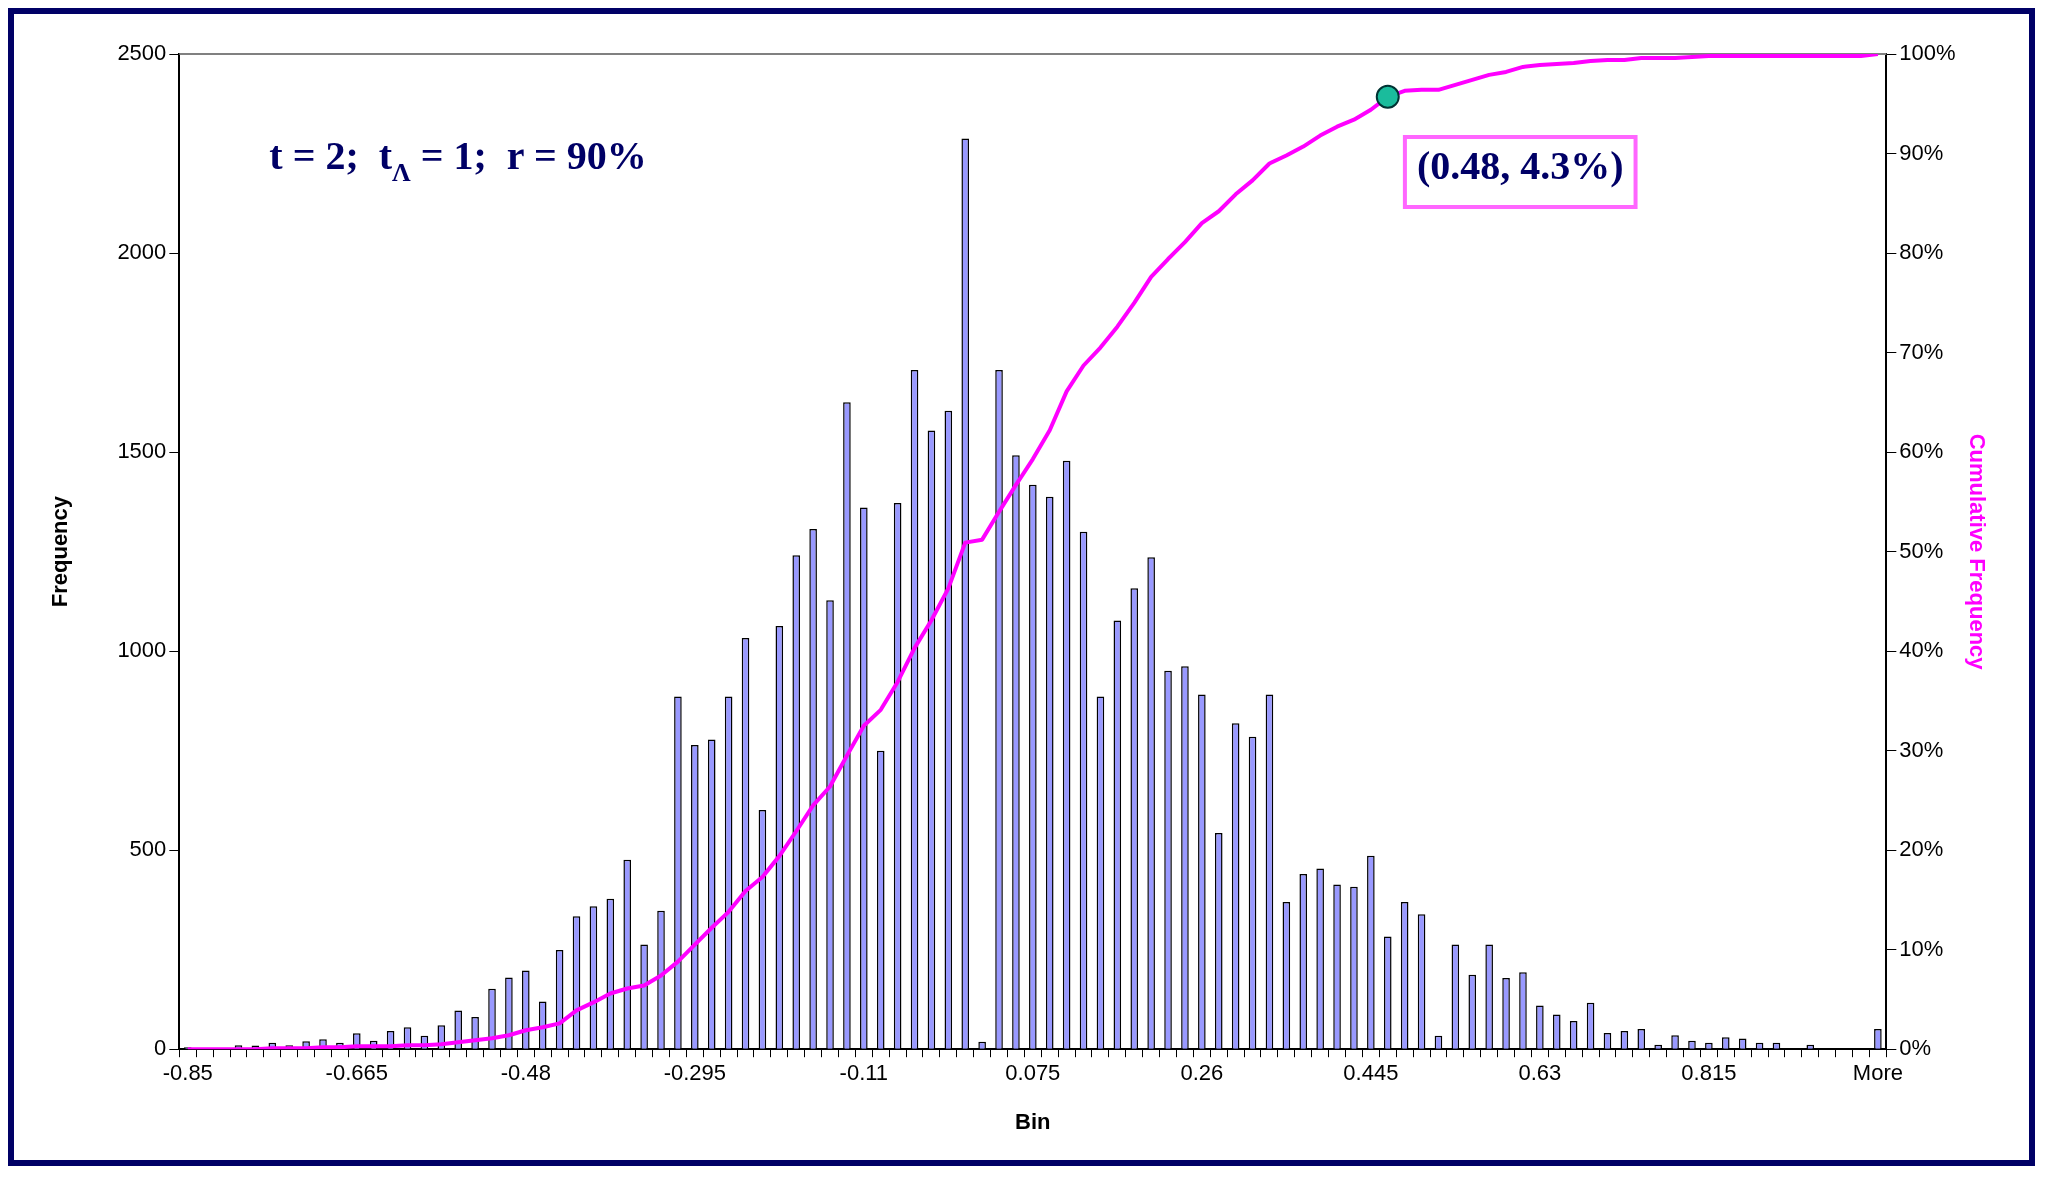 The height and width of the screenshot is (1178, 2047). What do you see at coordinates (1921, 849) in the screenshot?
I see `y2-tick-label: 20%` at bounding box center [1921, 849].